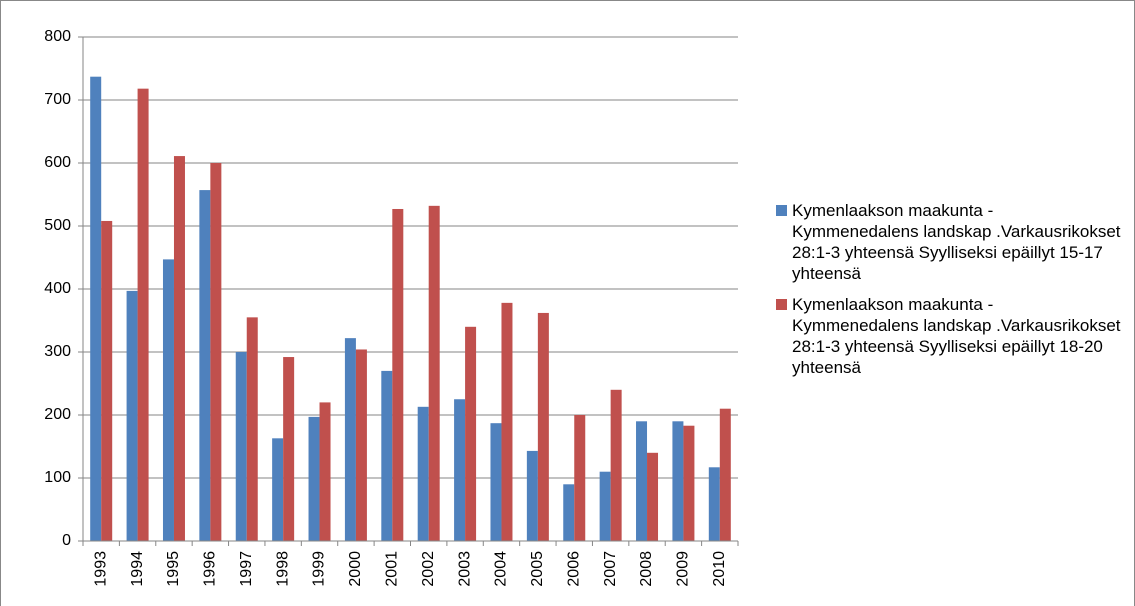 The height and width of the screenshot is (606, 1135). What do you see at coordinates (282, 569) in the screenshot?
I see `x-tick-label: 1998` at bounding box center [282, 569].